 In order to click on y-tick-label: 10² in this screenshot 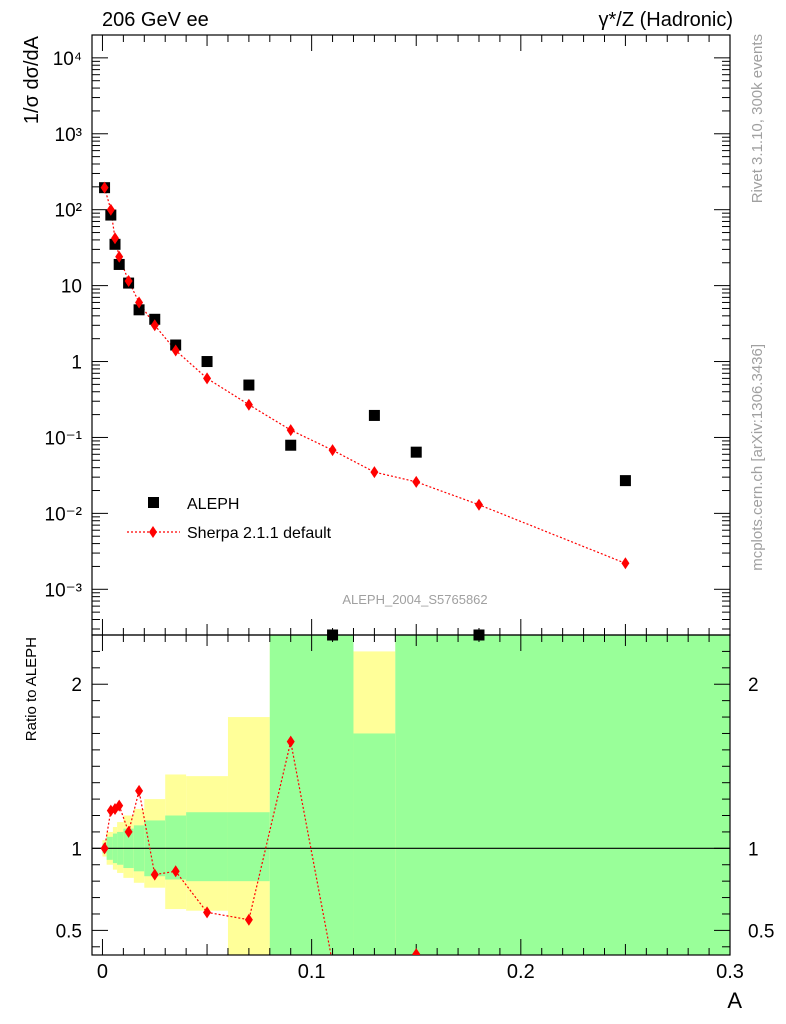, I will do `click(68, 211)`.